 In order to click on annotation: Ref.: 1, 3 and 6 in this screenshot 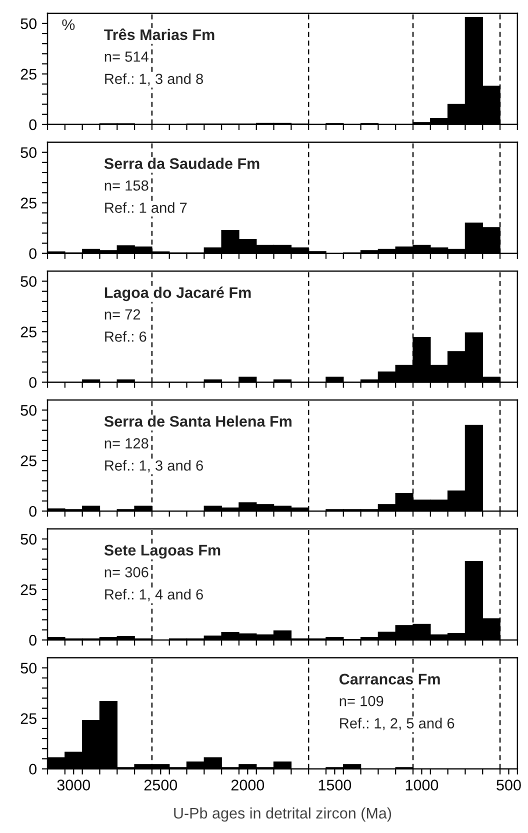, I will do `click(154, 466)`.